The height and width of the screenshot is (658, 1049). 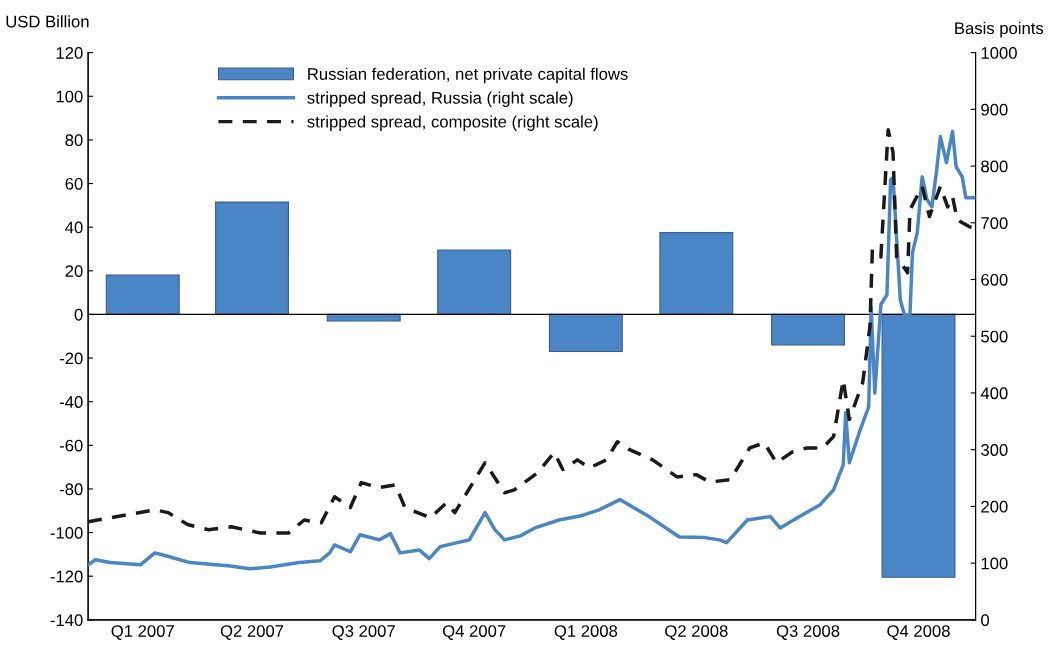 I want to click on y2-axis-title: Basis points, so click(x=999, y=29).